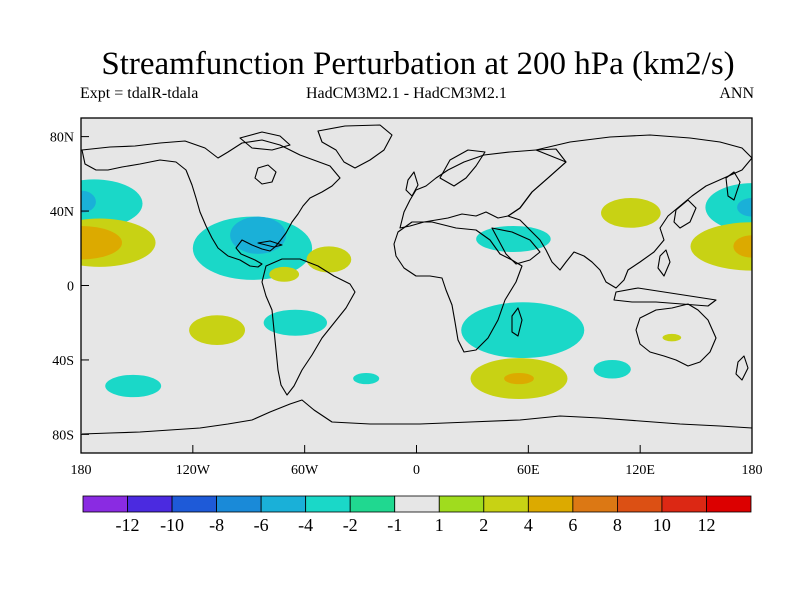 This screenshot has height=600, width=800. Describe the element at coordinates (412, 184) in the screenshot. I see `coastline-british-isles` at that location.